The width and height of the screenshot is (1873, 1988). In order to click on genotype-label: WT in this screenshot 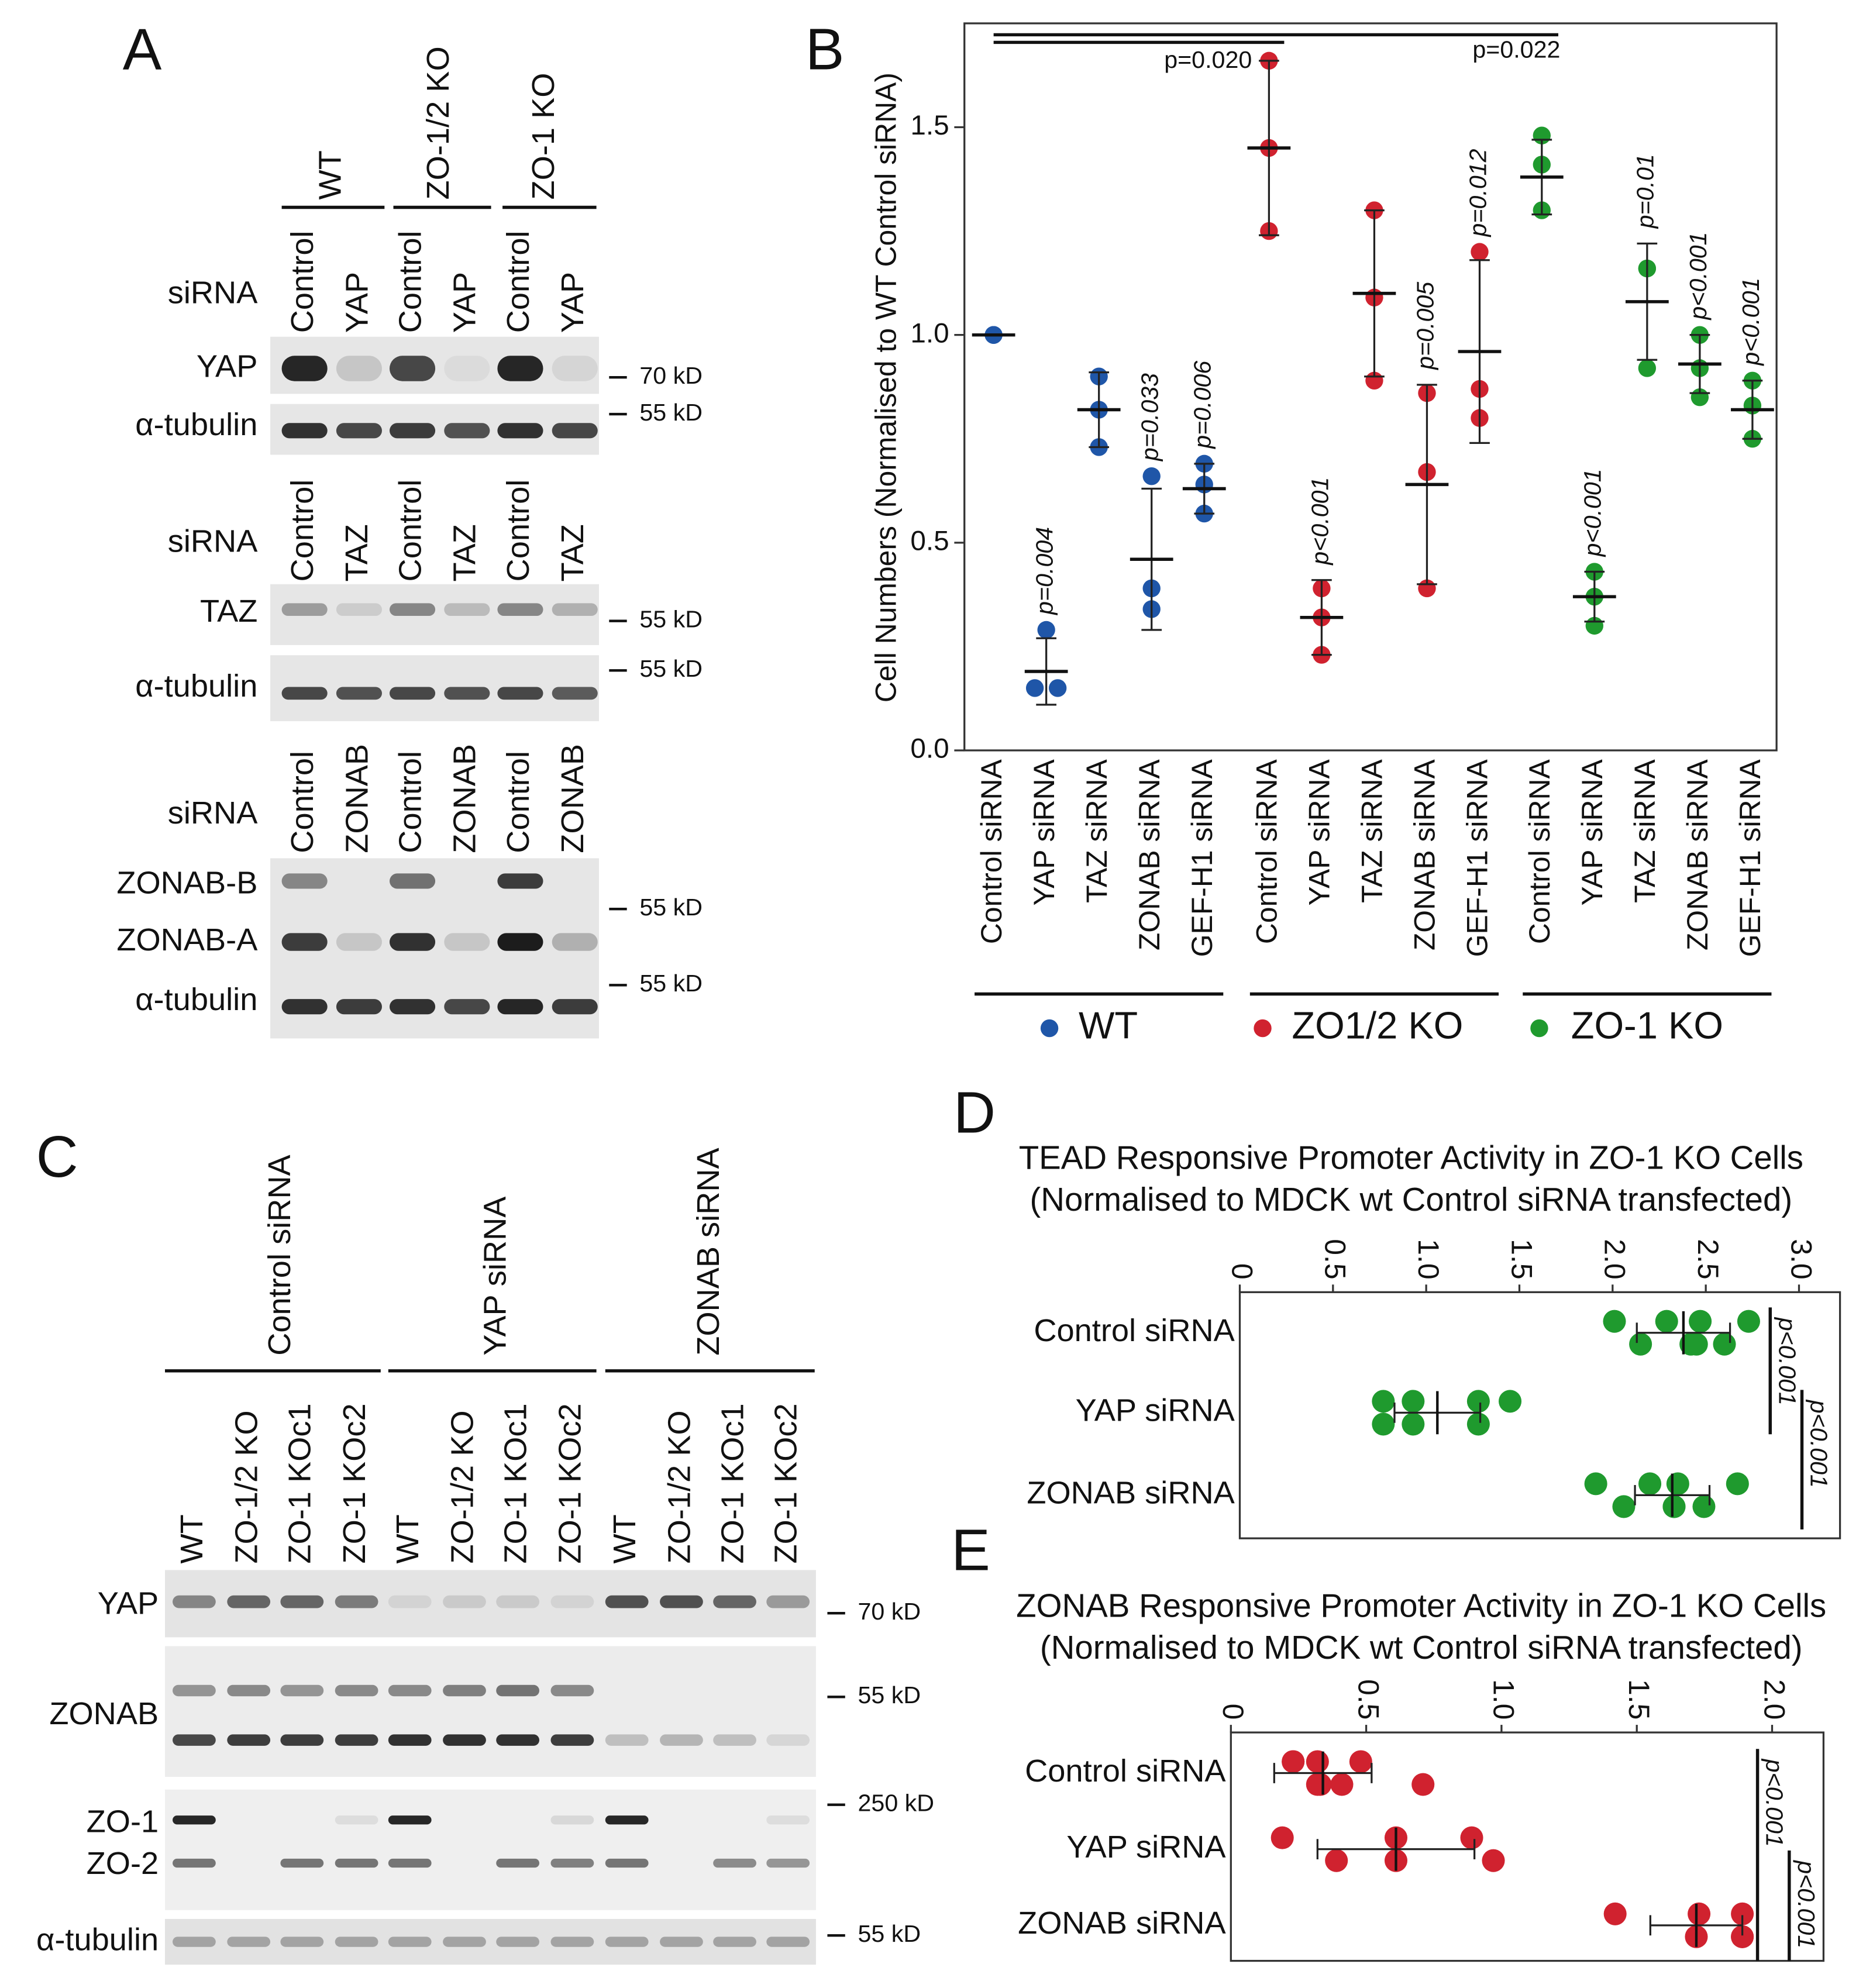, I will do `click(330, 175)`.